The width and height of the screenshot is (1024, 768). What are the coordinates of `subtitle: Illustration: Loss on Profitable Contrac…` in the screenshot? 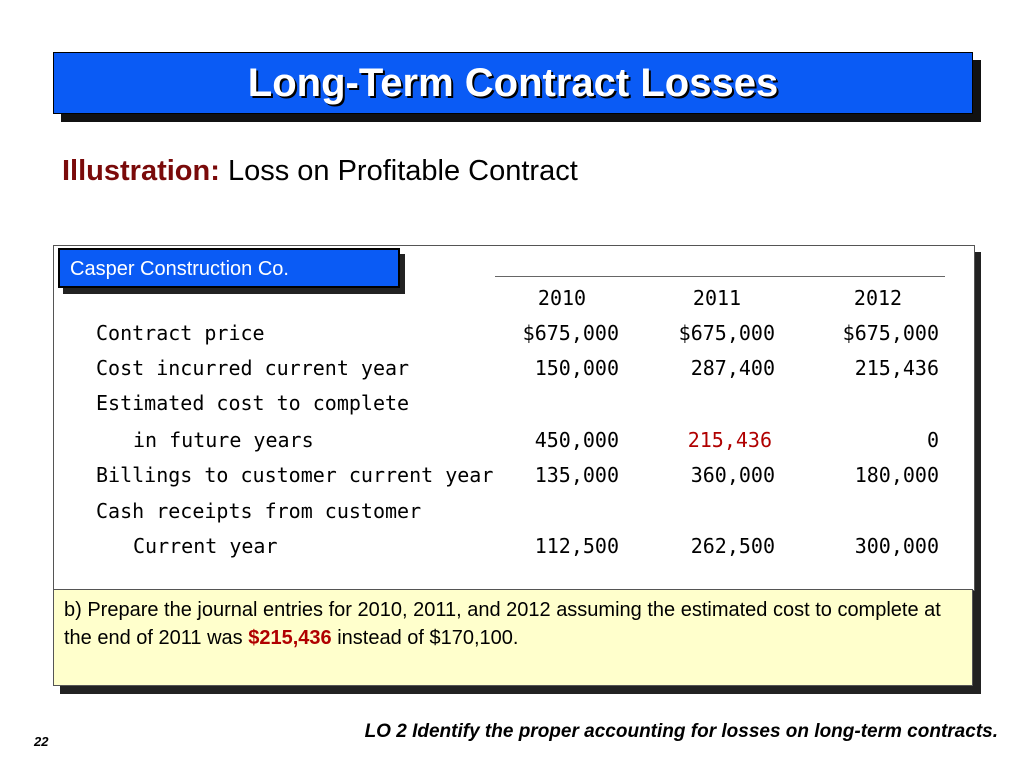 It's located at (320, 171).